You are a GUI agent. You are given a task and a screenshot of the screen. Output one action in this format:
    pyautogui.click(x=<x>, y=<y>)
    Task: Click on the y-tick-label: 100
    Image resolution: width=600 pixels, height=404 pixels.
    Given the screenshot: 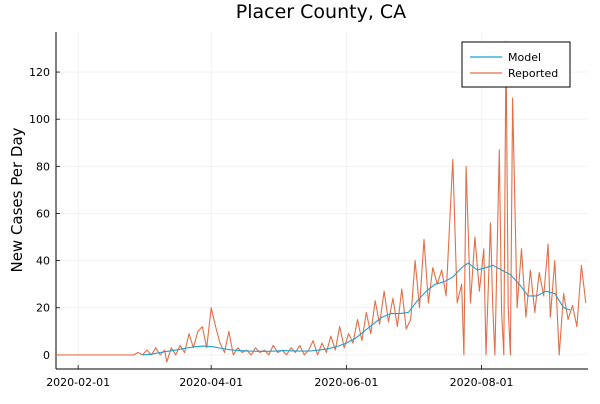 What is the action you would take?
    pyautogui.click(x=39, y=119)
    